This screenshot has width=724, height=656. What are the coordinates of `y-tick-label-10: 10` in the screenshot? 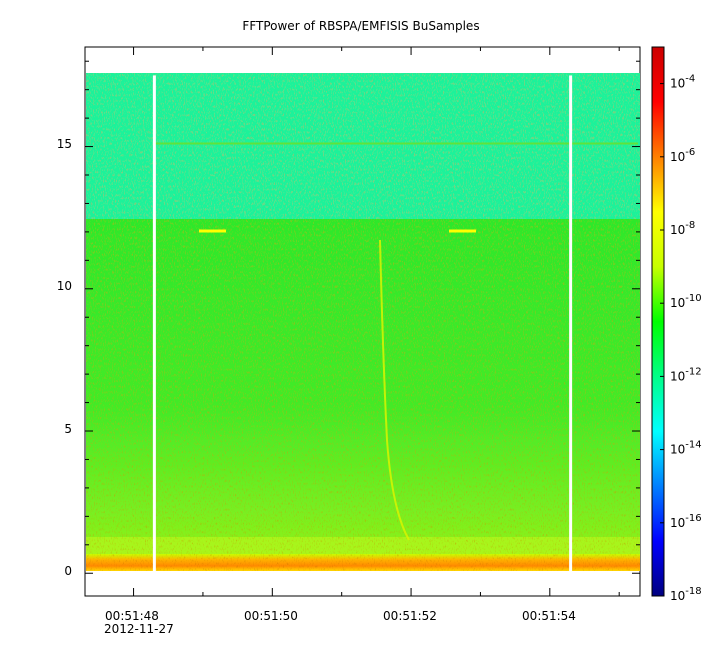 It's located at (64, 286).